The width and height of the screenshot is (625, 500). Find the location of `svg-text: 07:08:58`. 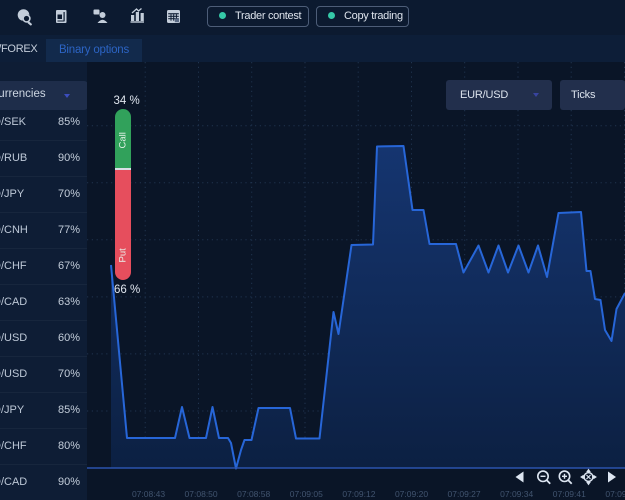

svg-text: 07:08:58 is located at coordinates (253, 494).